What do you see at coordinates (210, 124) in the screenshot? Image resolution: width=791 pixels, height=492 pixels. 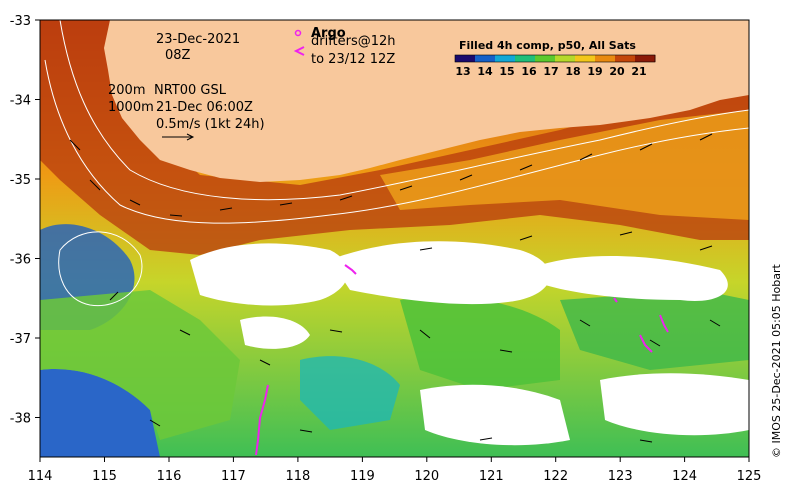 I see `vector-scale-label: 0.5m/s (1kt 24h)` at bounding box center [210, 124].